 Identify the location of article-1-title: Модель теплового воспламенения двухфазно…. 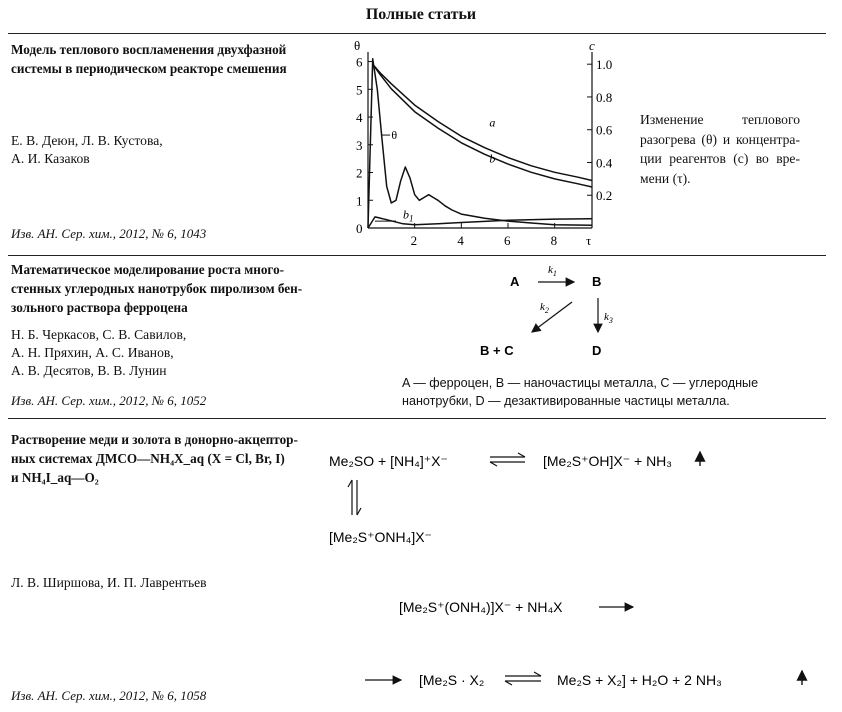
(149, 59).